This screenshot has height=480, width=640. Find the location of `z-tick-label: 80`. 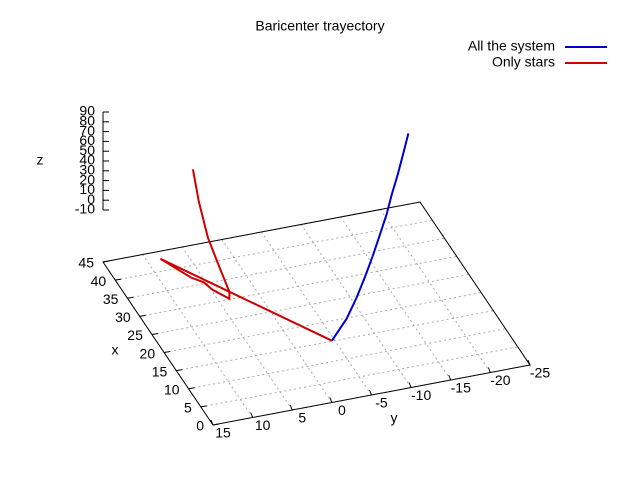

z-tick-label: 80 is located at coordinates (87, 121).